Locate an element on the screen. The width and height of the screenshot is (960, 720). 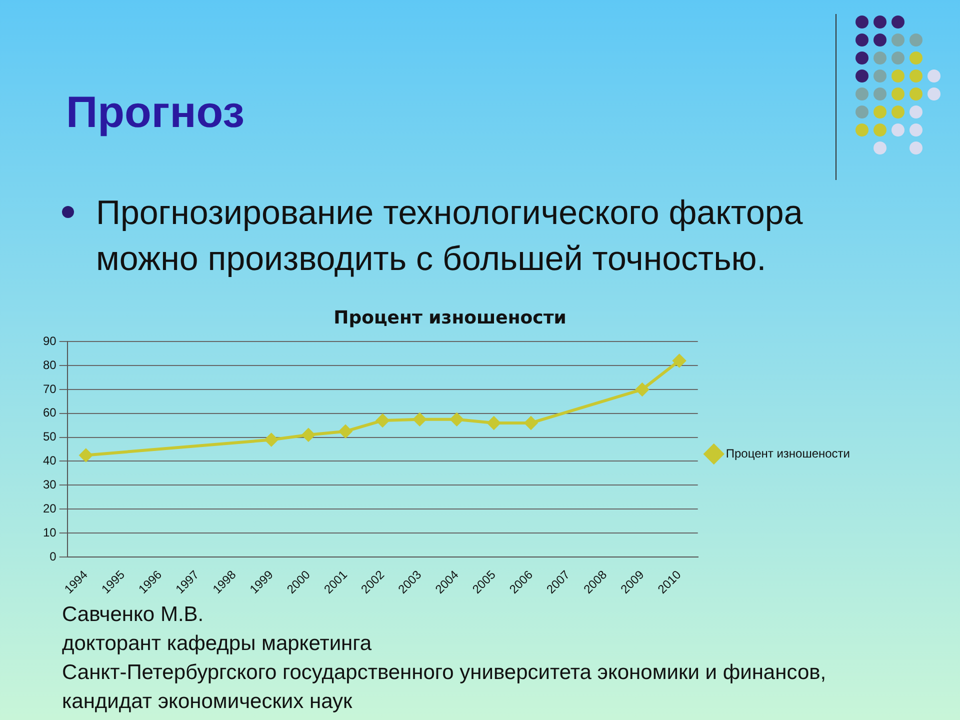
text: Савченко М.В. is located at coordinates (133, 615).